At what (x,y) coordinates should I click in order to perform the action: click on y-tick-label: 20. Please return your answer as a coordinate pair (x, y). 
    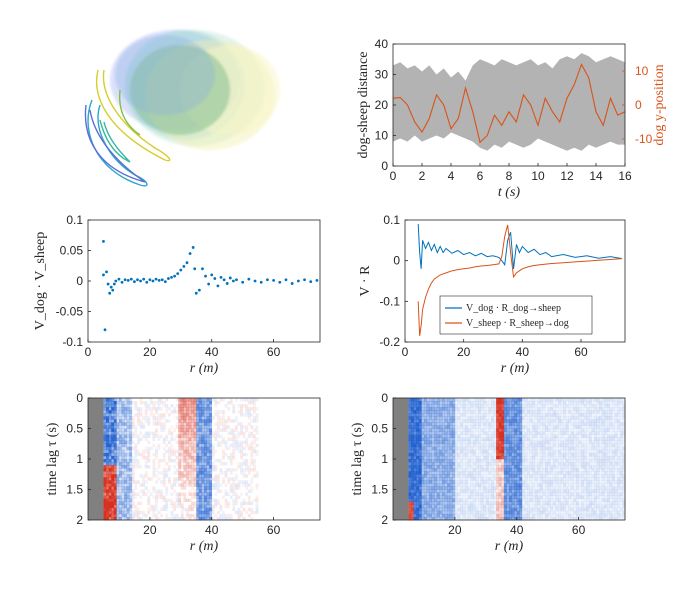
    Looking at the image, I should click on (382, 105).